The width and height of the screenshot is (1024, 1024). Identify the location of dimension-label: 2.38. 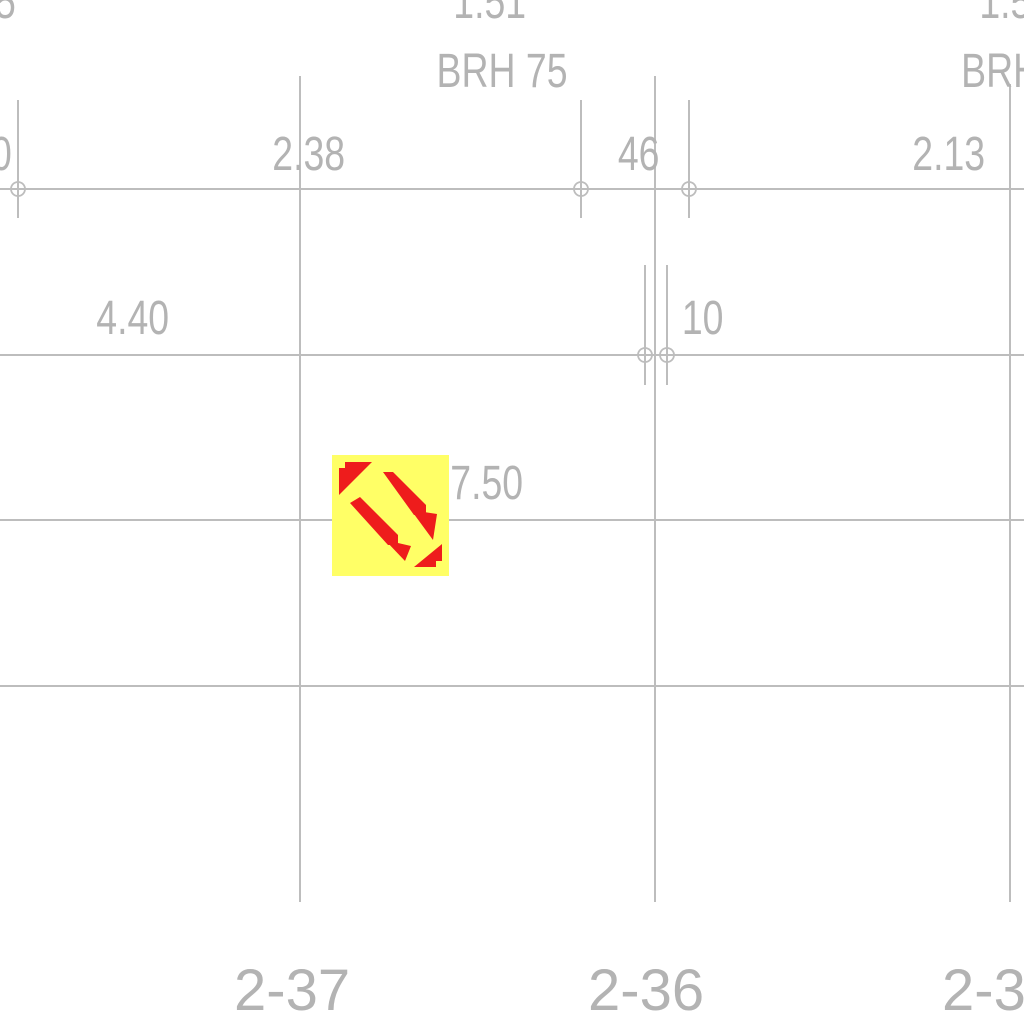
(308, 155).